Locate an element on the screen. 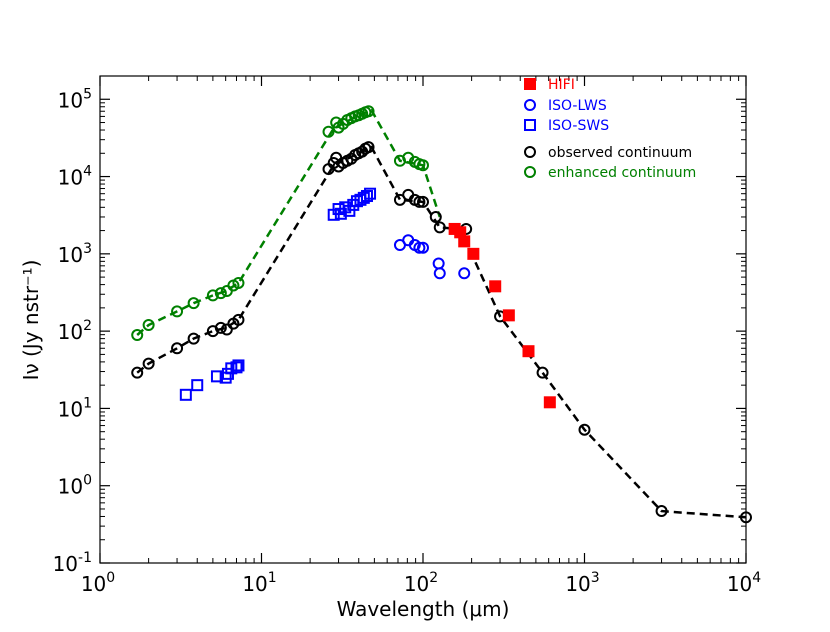  y-tick-label-4: 10³ is located at coordinates (75, 254).